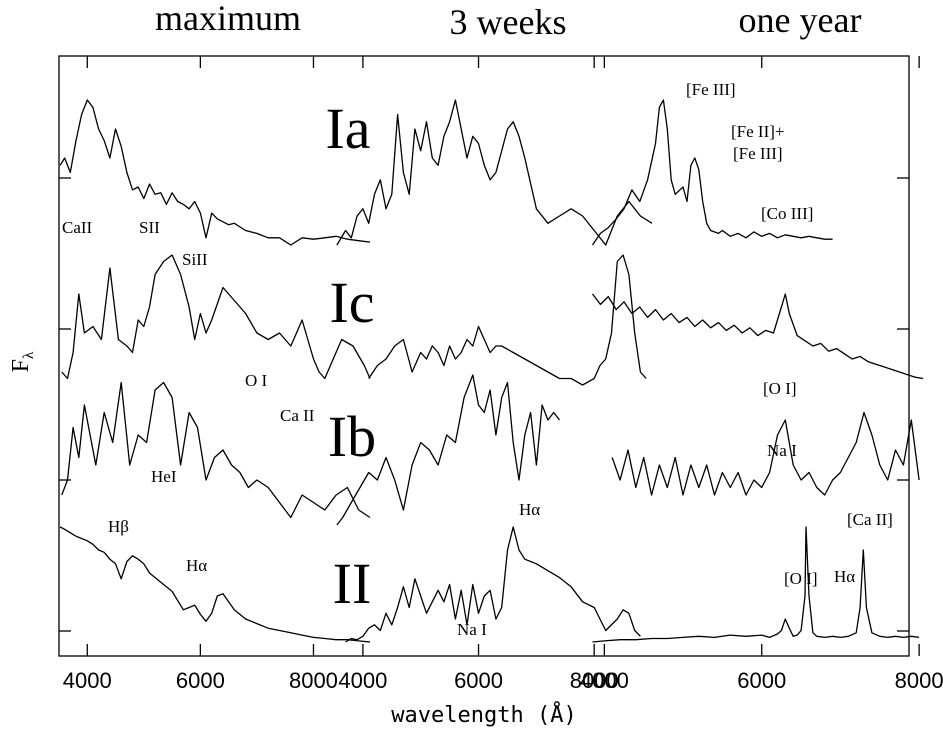  Describe the element at coordinates (215, 172) in the screenshot. I see `spectrum-Ia-col0` at that location.